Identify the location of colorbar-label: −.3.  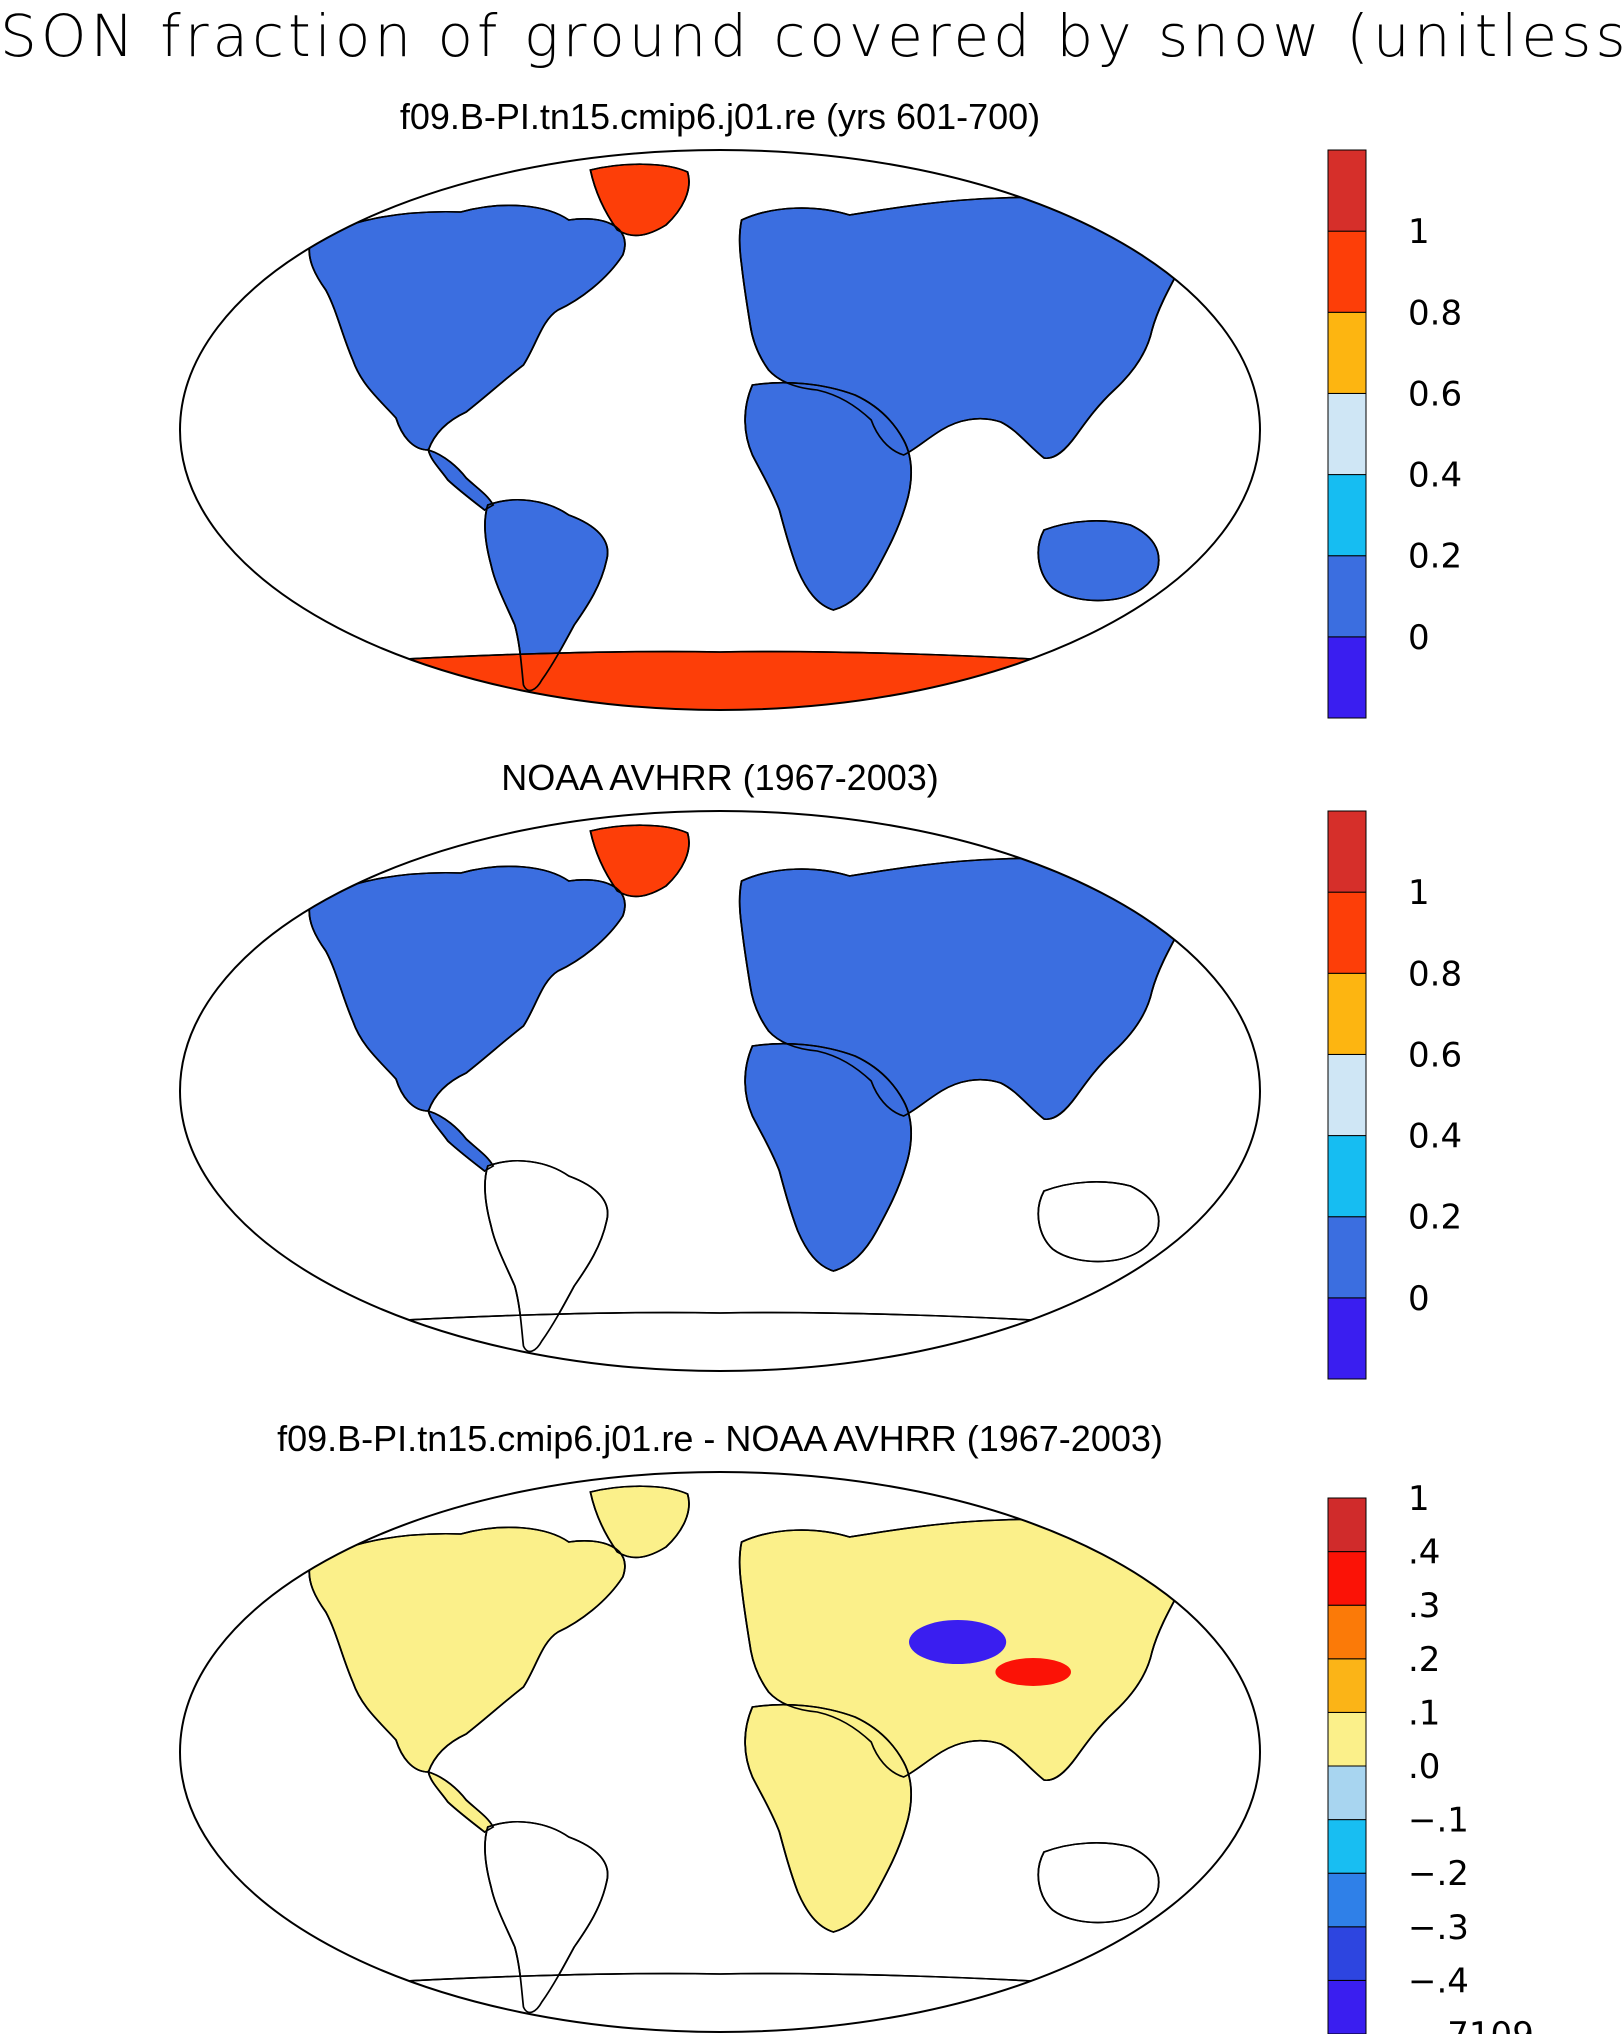
(1438, 1928).